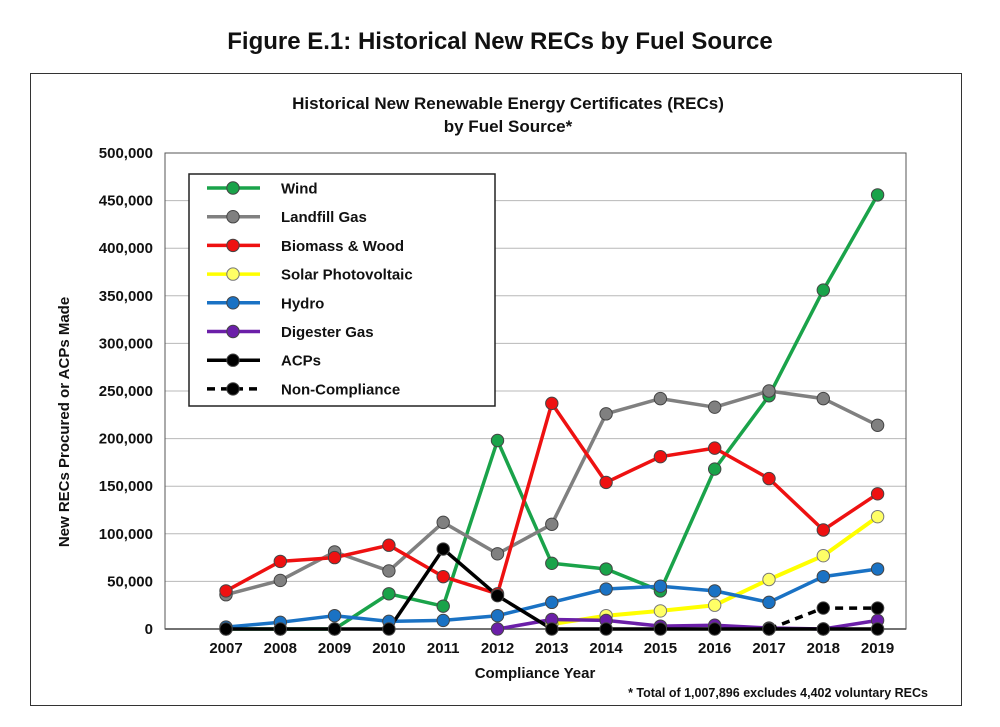 This screenshot has width=1000, height=727. I want to click on legend-label-acps: ACPs, so click(301, 361).